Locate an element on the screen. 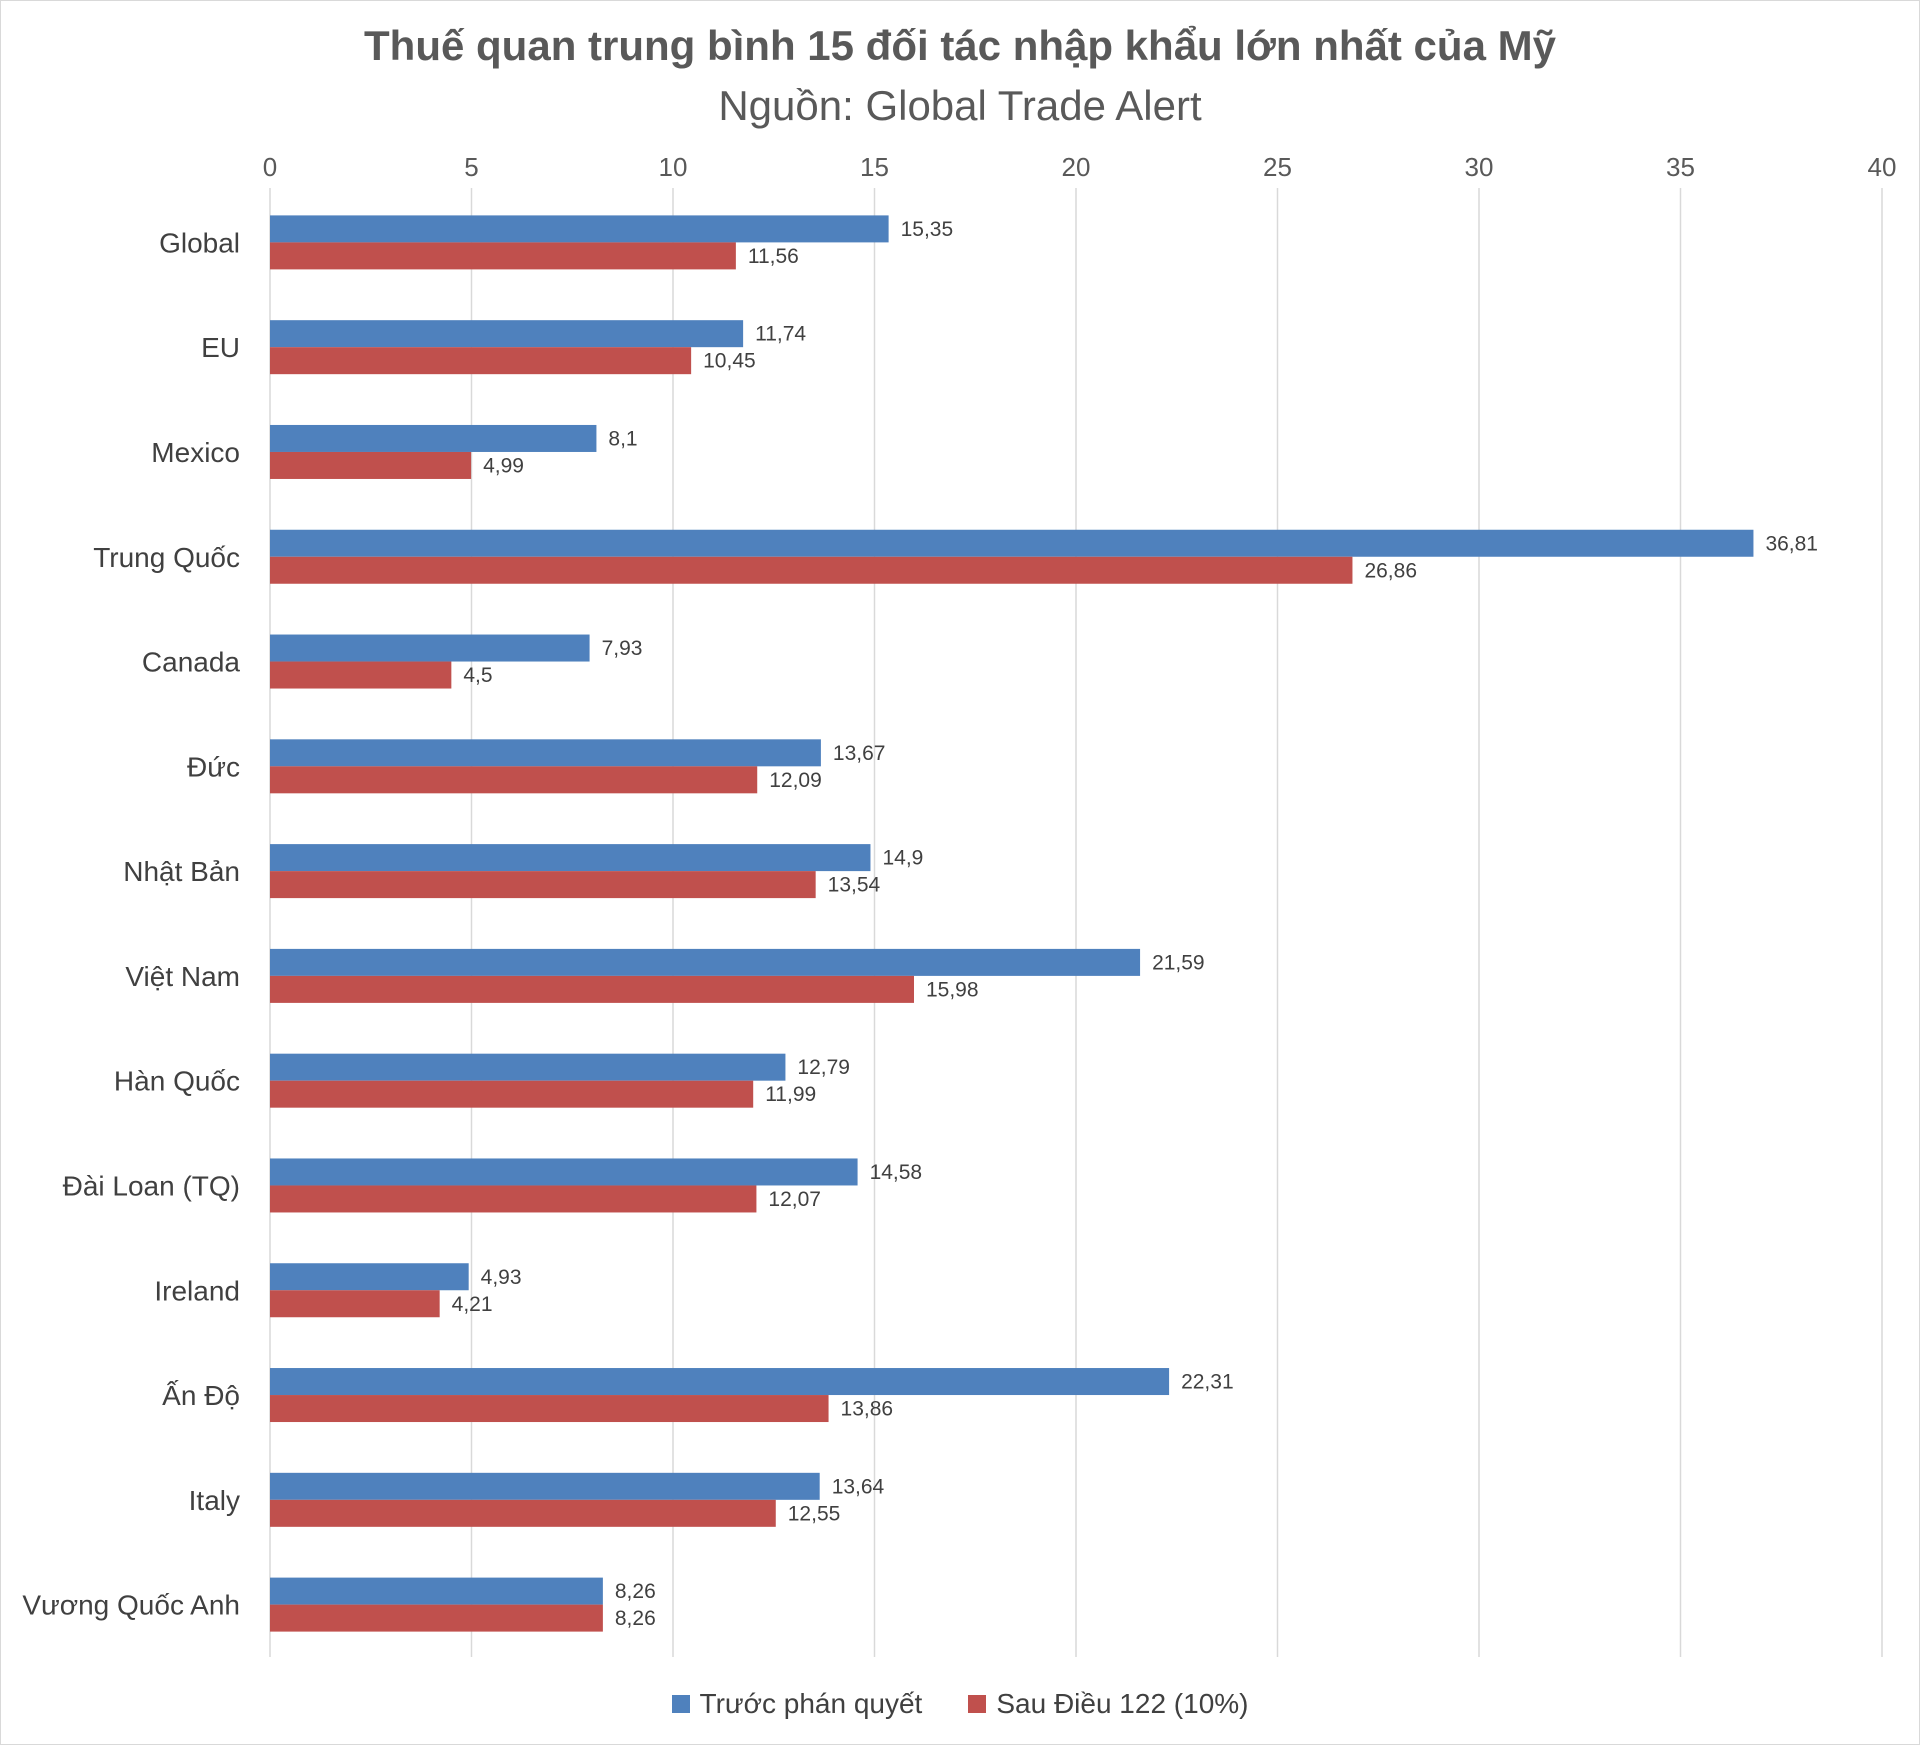 This screenshot has width=1920, height=1745. x-tick-label: 20 is located at coordinates (1076, 167).